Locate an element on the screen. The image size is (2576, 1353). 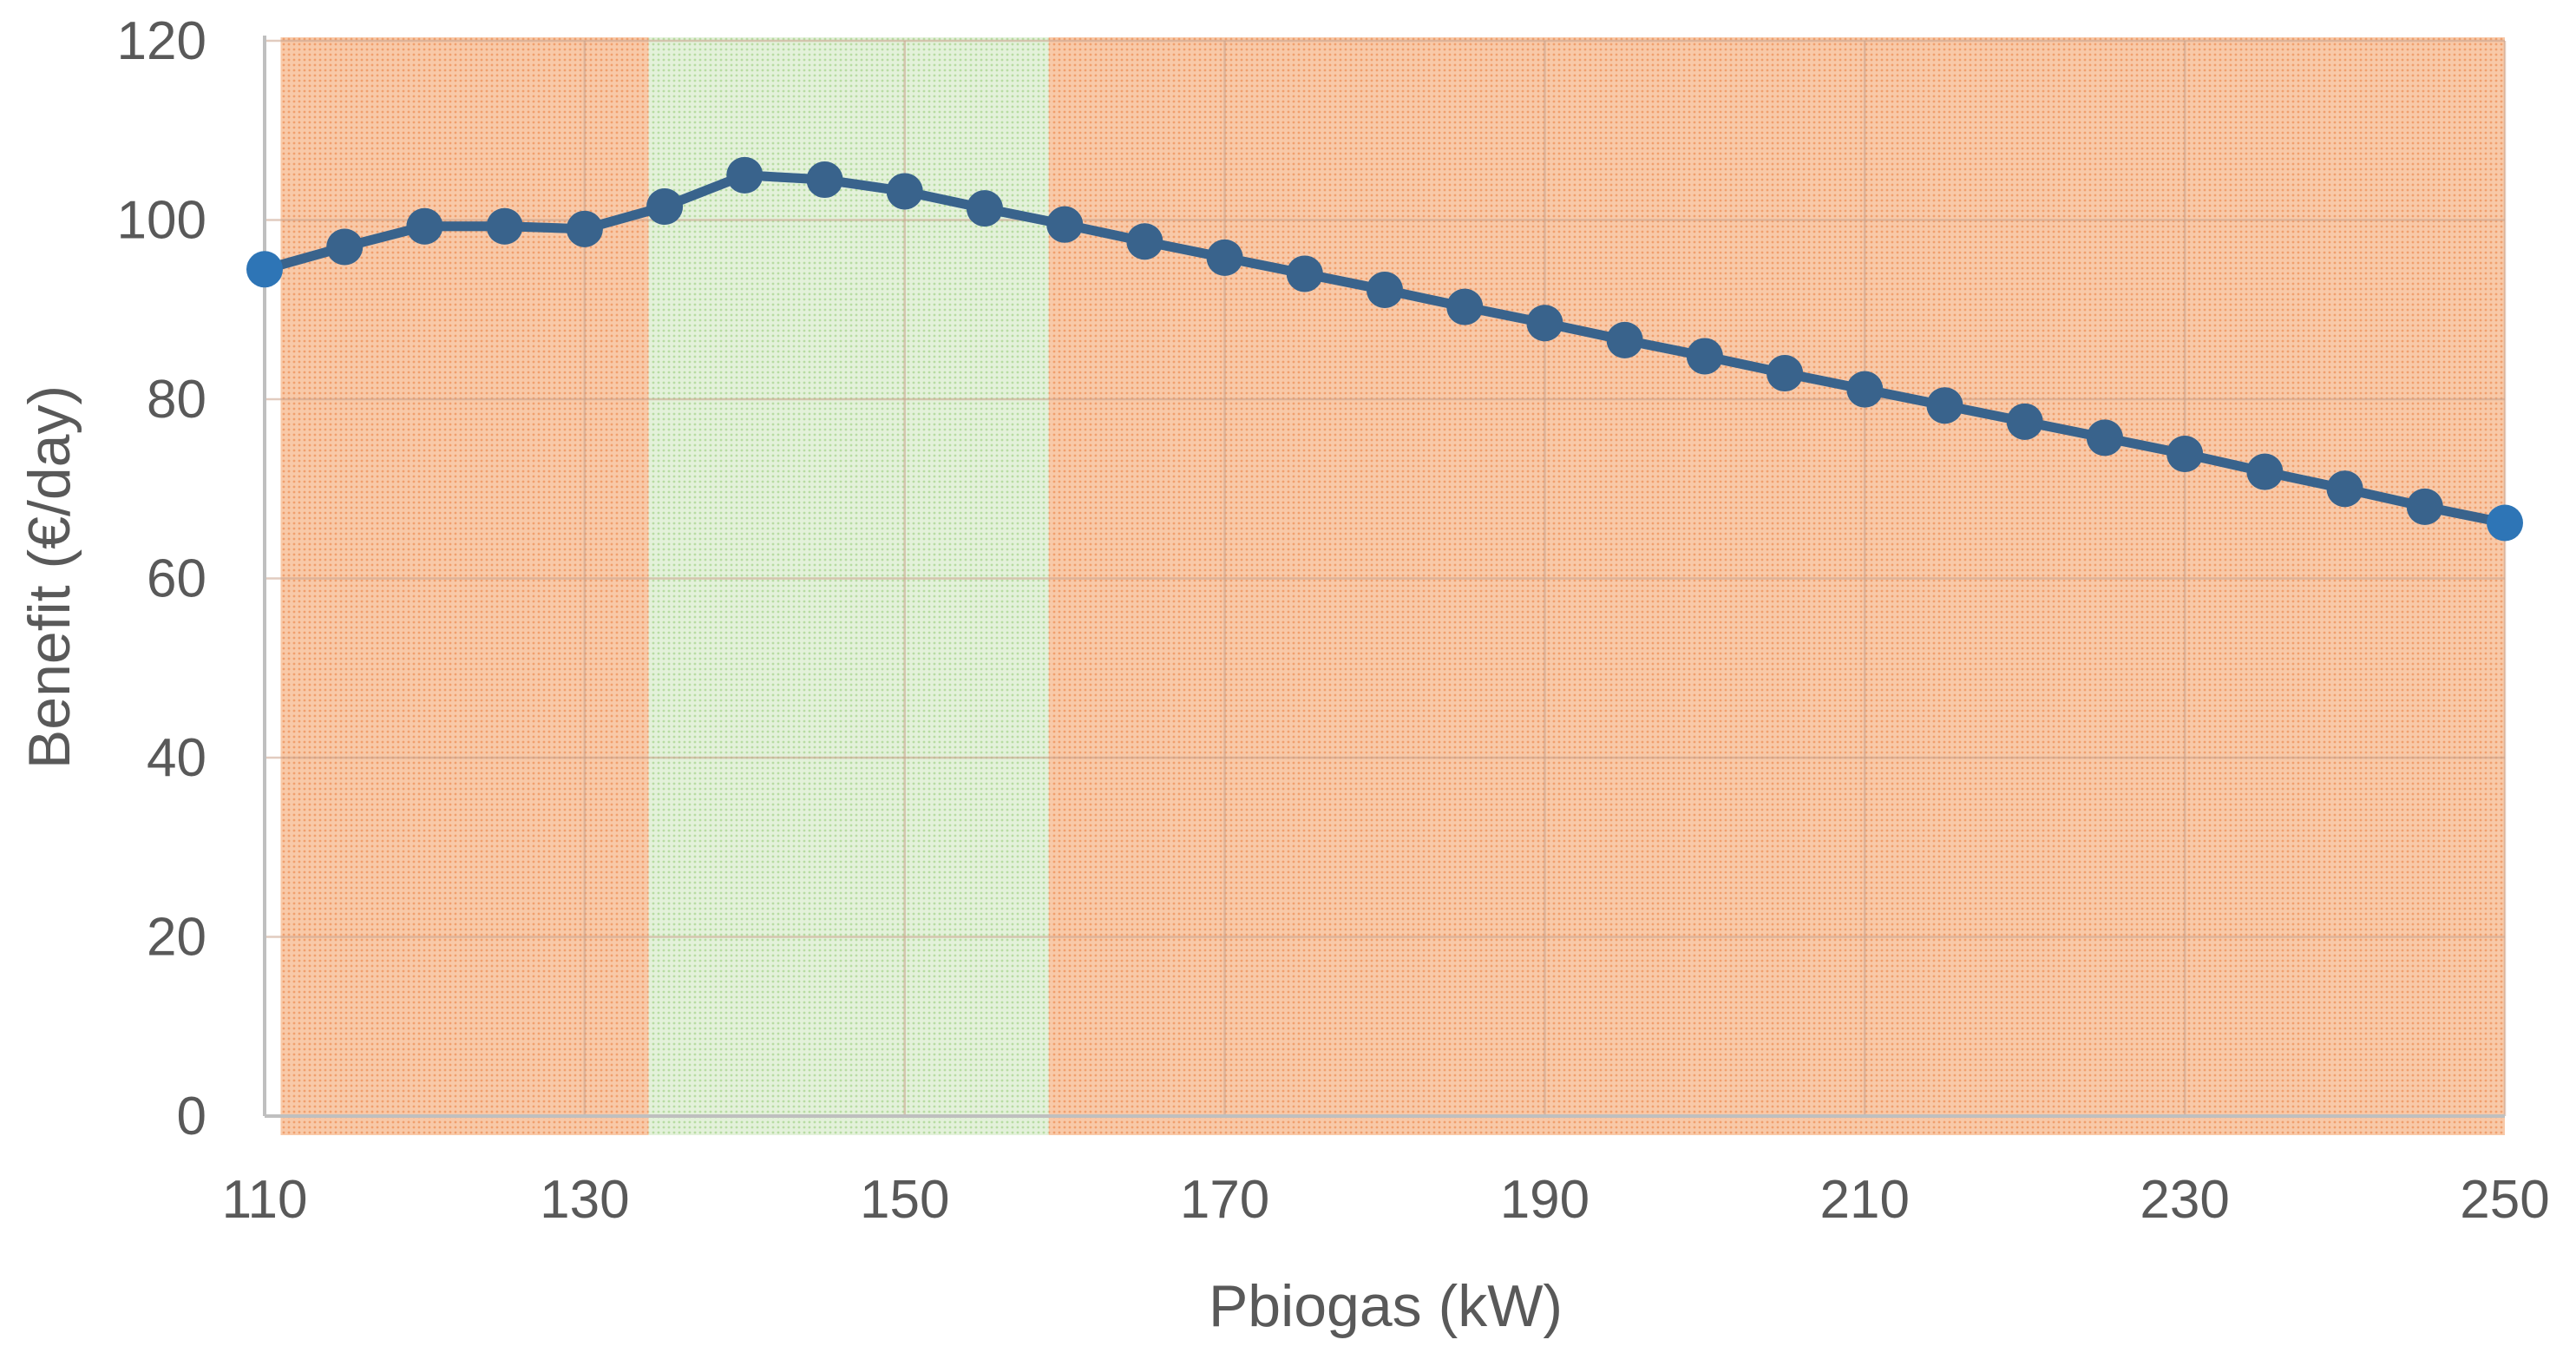
x-tick-label: 250 is located at coordinates (2504, 1200).